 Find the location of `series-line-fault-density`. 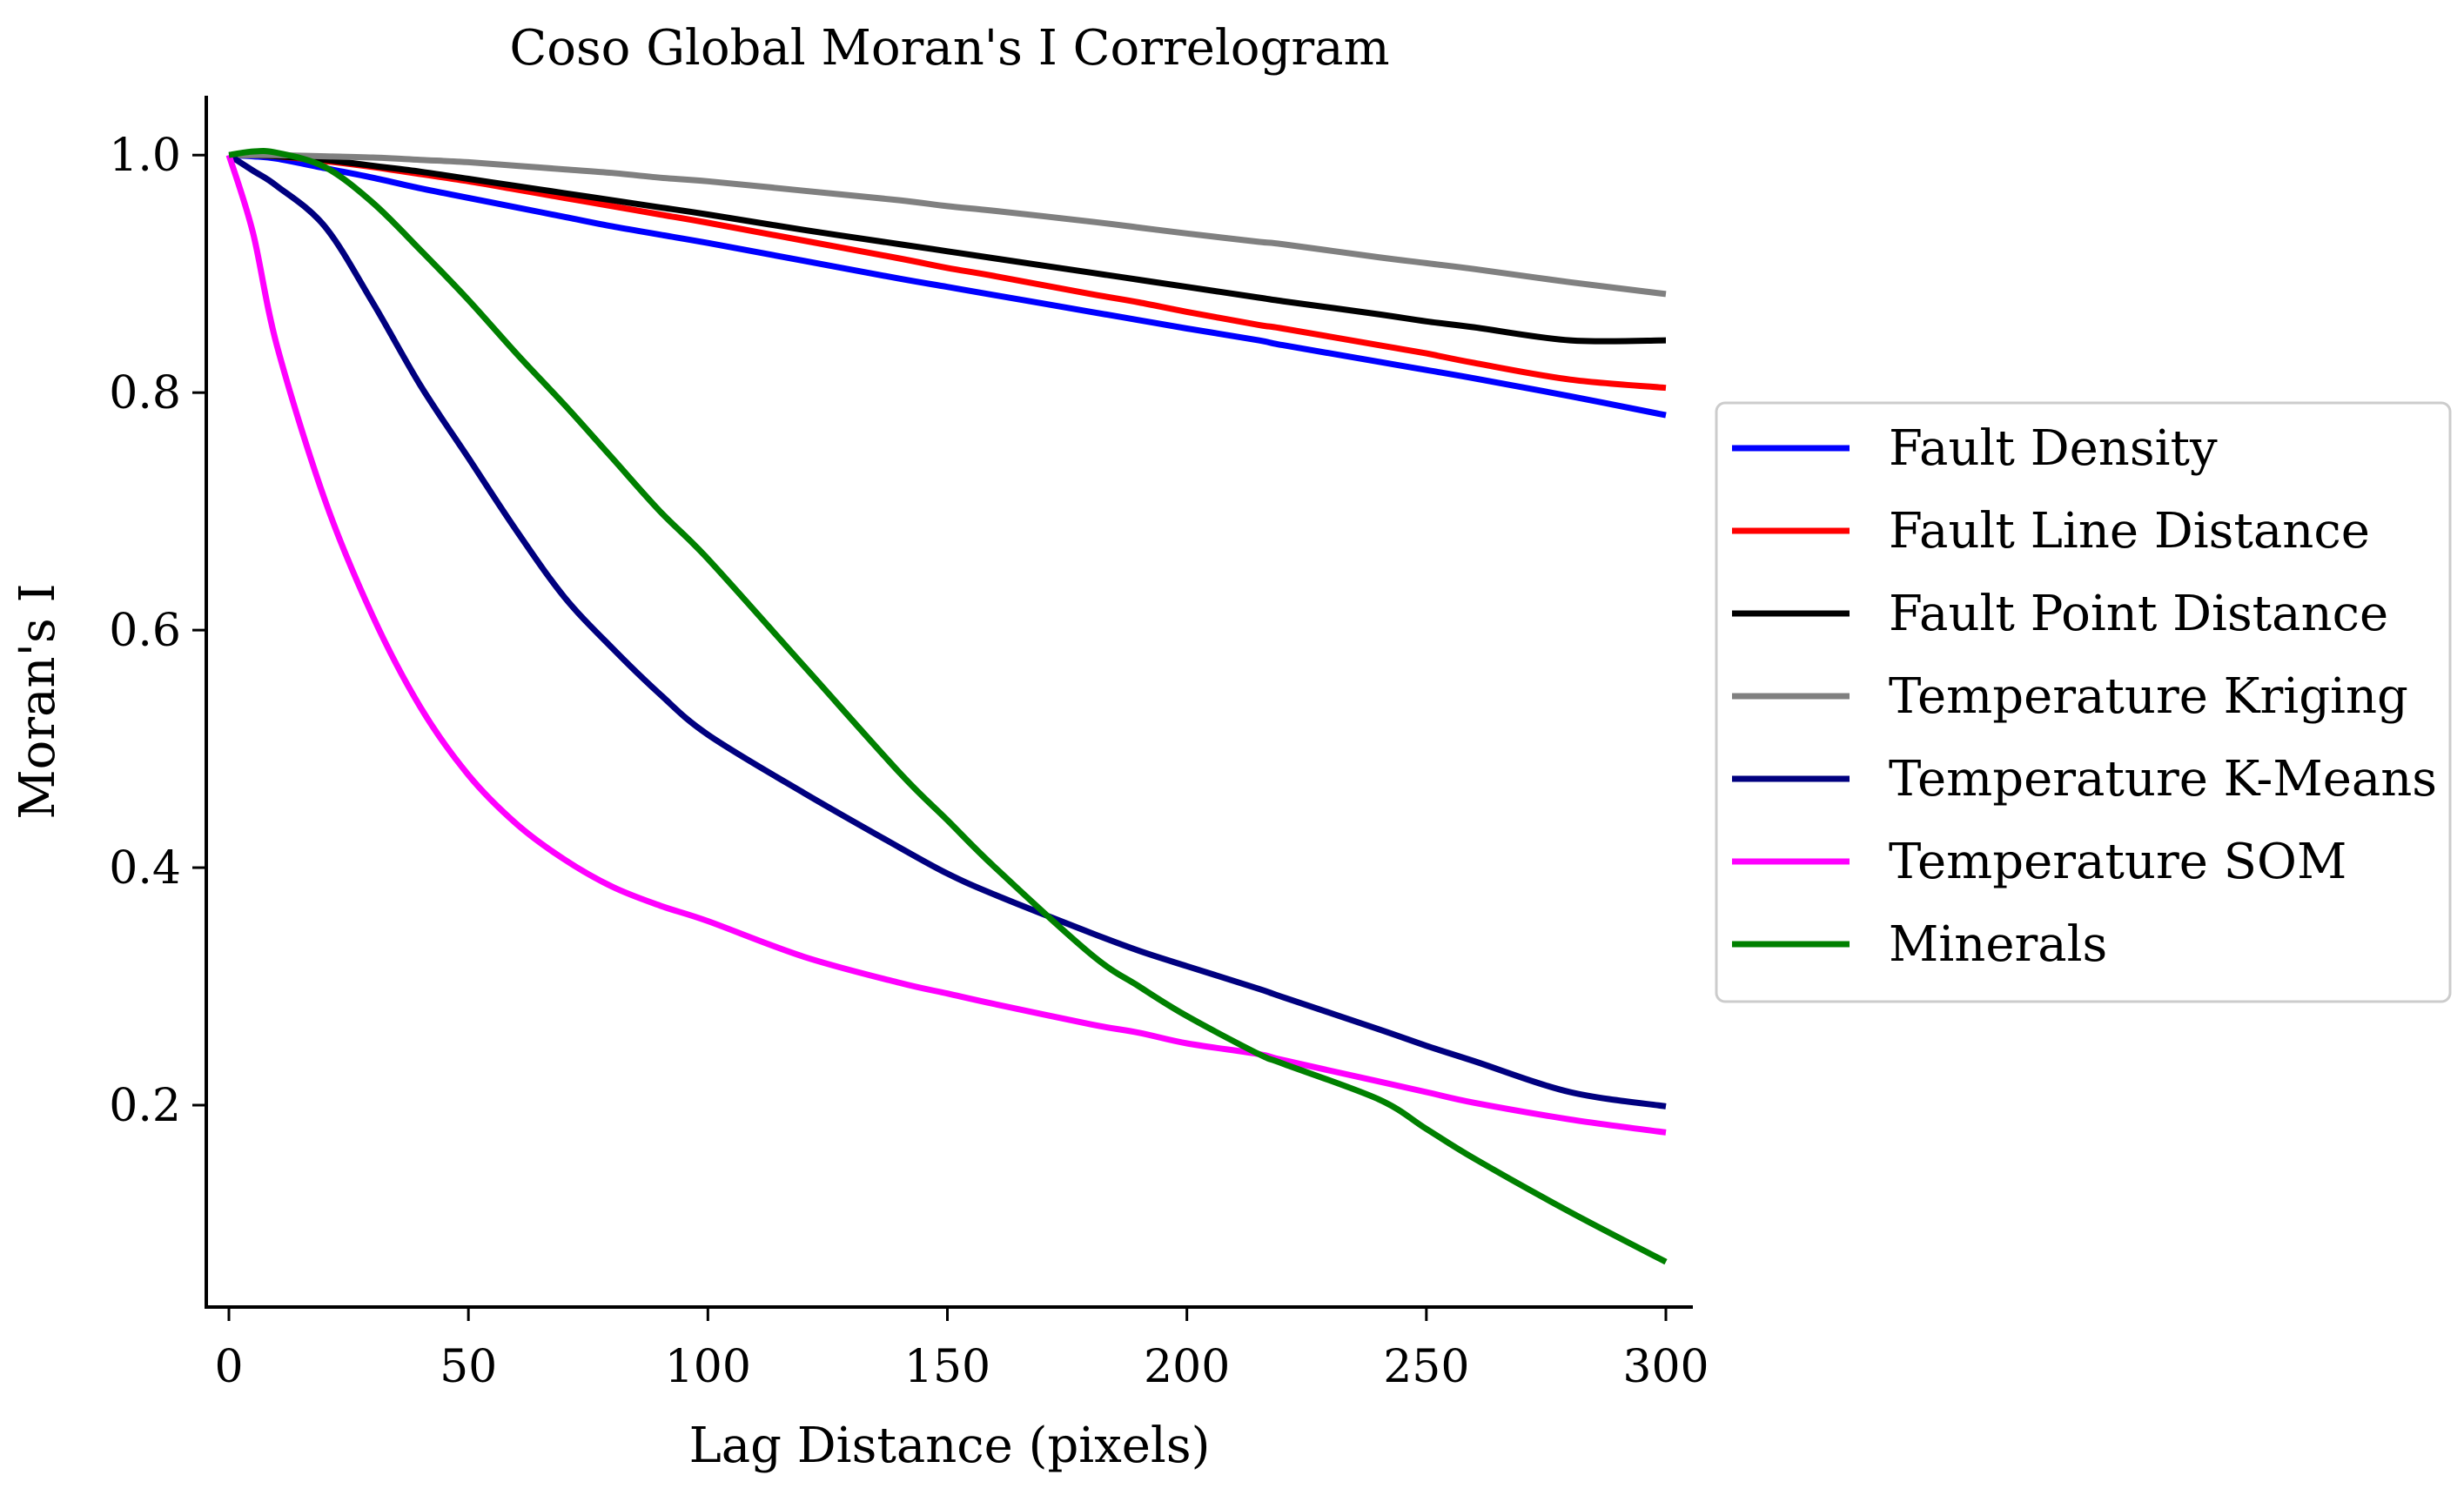

series-line-fault-density is located at coordinates (947, 285).